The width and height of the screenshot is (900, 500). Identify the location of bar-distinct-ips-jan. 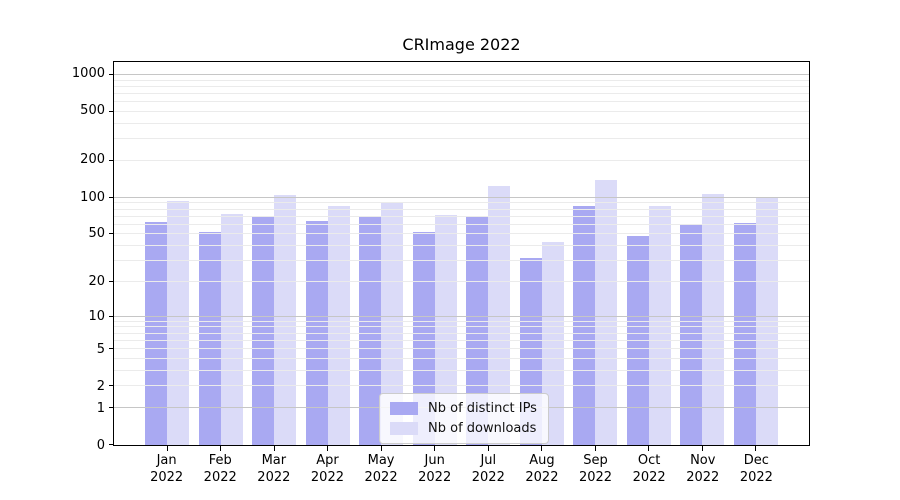
(156, 333).